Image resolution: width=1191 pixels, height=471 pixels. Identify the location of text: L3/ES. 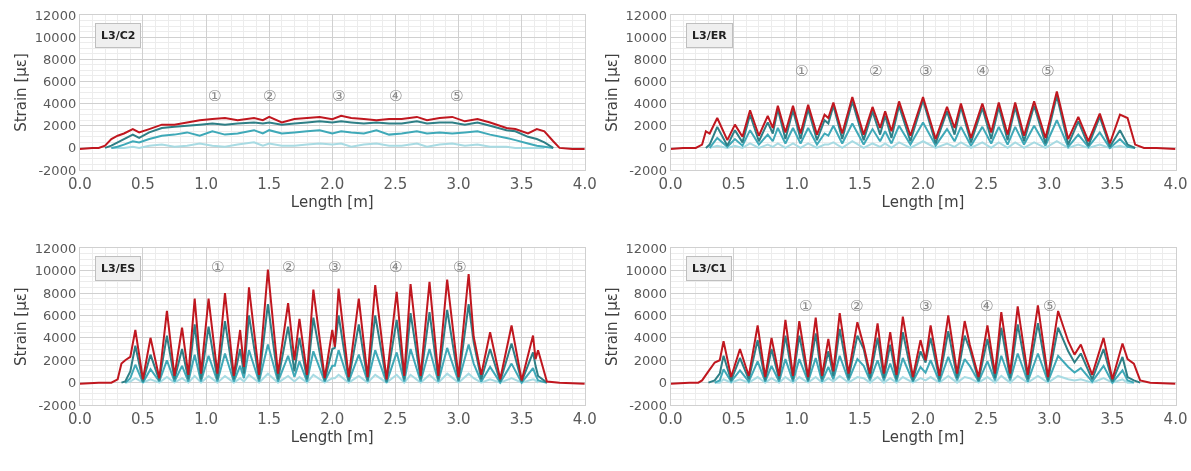
(118, 268).